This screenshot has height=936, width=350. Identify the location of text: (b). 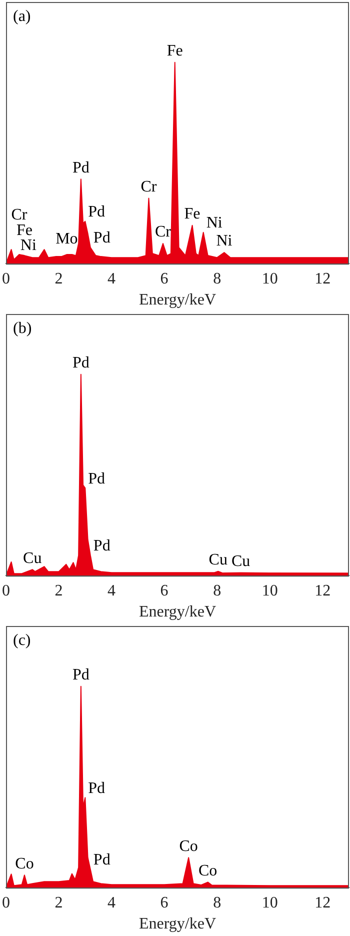
(22, 329).